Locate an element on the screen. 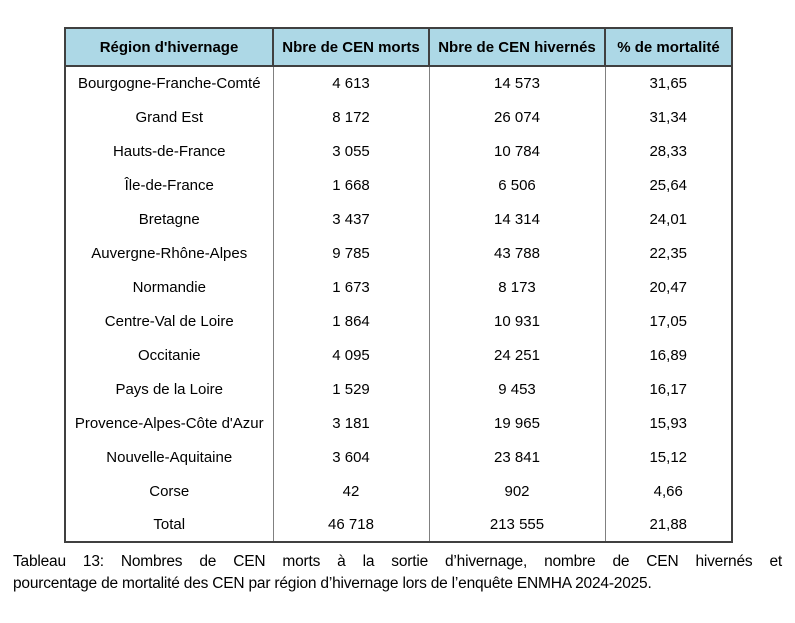 Image resolution: width=795 pixels, height=623 pixels. table-row: Île-de-France 1 668 6 506 25,64 is located at coordinates (398, 185).